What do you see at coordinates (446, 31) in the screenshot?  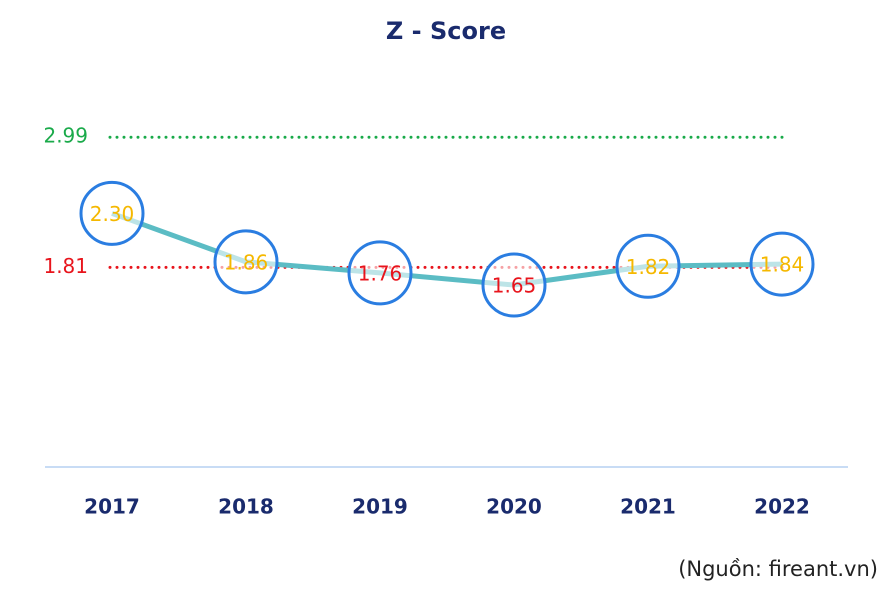 I see `chart-title: Z - Score` at bounding box center [446, 31].